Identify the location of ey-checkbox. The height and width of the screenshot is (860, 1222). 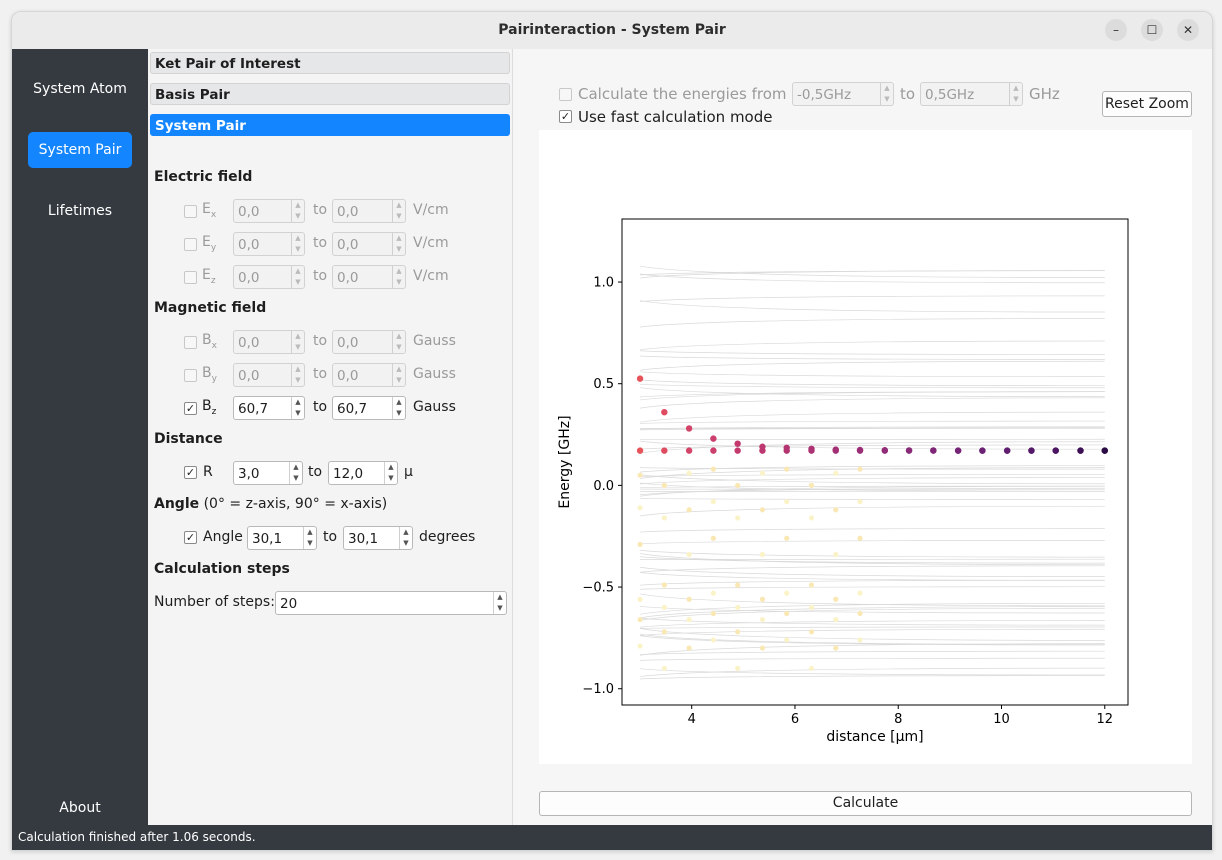
(190, 244).